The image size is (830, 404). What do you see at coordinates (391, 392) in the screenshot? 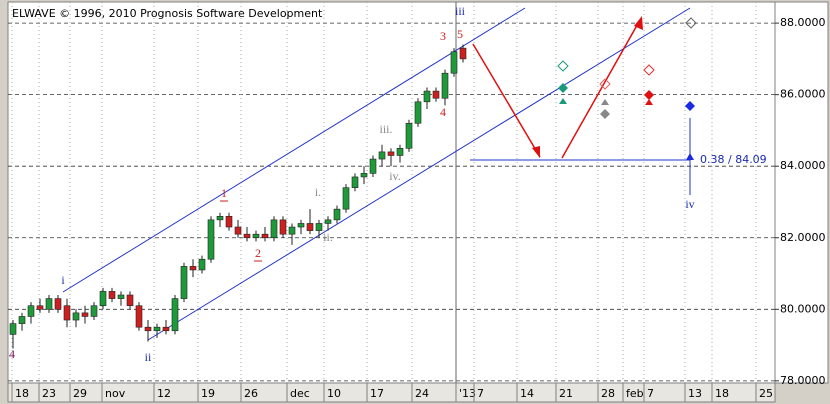
I see `x-axis-area` at bounding box center [391, 392].